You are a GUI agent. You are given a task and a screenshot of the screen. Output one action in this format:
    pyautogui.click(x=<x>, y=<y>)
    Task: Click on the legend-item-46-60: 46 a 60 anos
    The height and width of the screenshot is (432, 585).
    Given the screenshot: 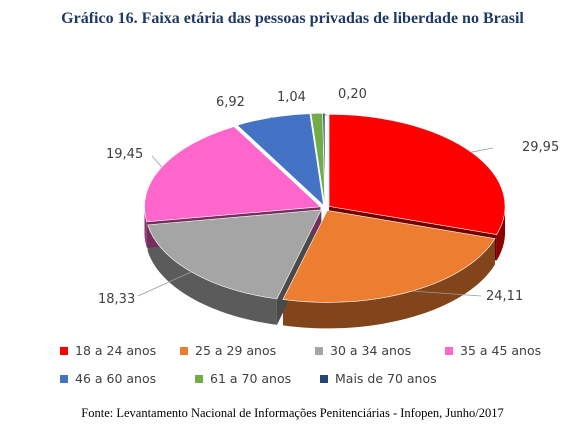 What is the action you would take?
    pyautogui.click(x=127, y=378)
    